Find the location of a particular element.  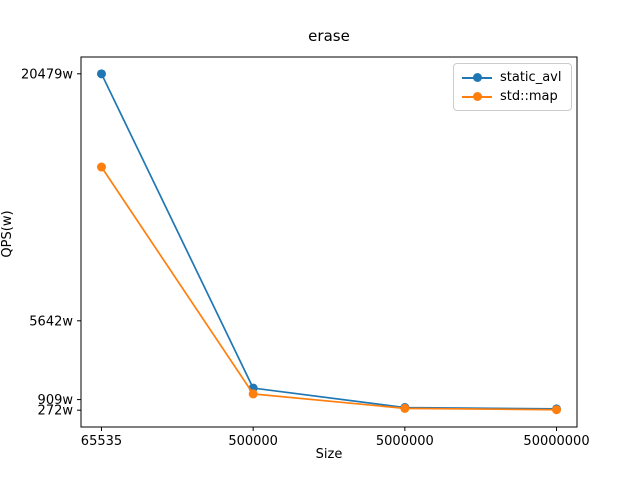

x-axis-label: Size is located at coordinates (329, 454).